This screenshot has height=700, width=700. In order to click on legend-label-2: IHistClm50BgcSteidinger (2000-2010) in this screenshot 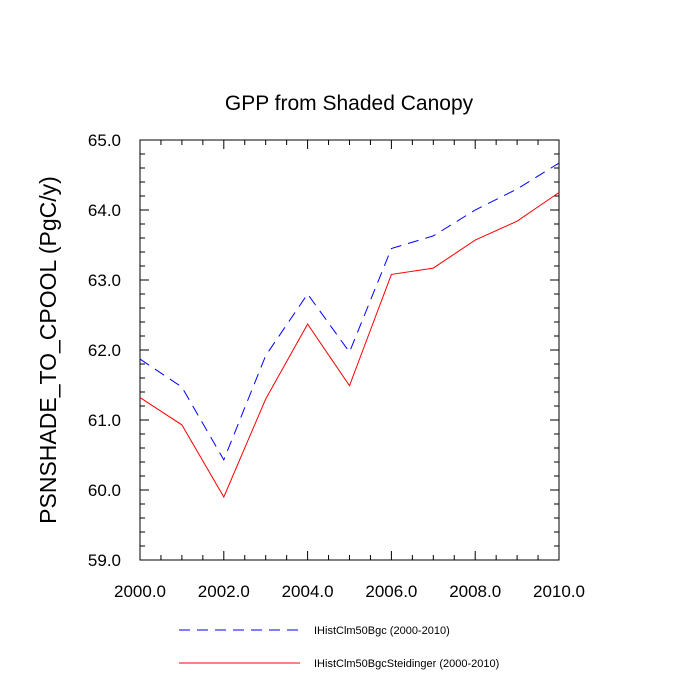, I will do `click(406, 664)`.